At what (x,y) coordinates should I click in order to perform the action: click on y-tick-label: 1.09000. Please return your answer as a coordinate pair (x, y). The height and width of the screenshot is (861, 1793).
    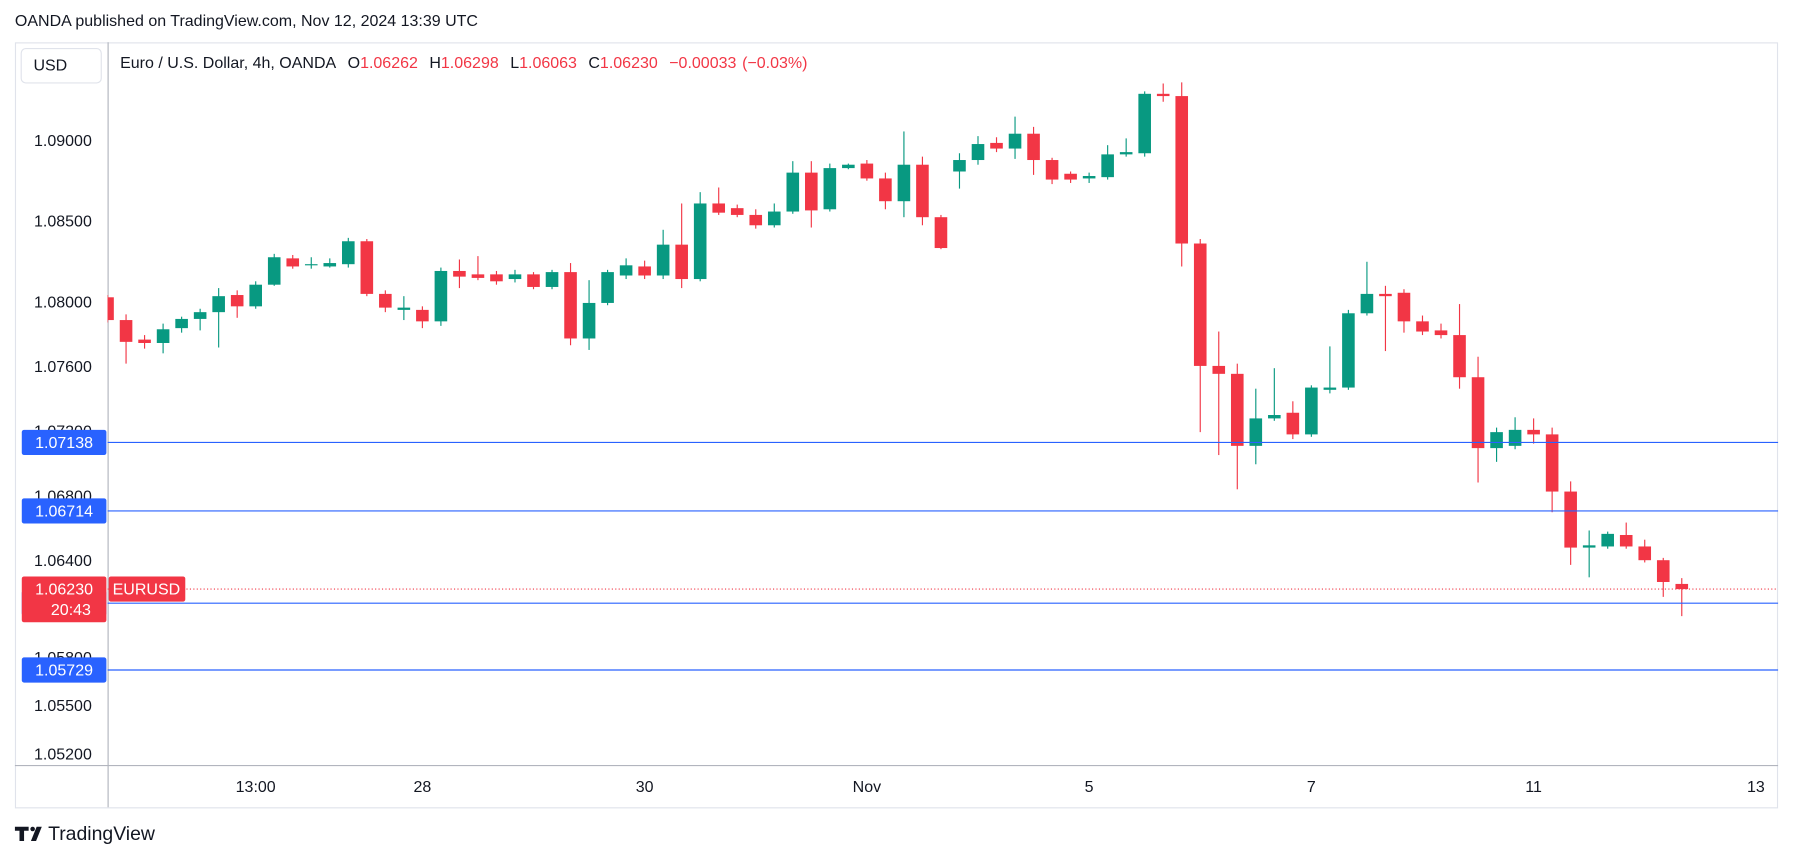
    Looking at the image, I should click on (63, 141).